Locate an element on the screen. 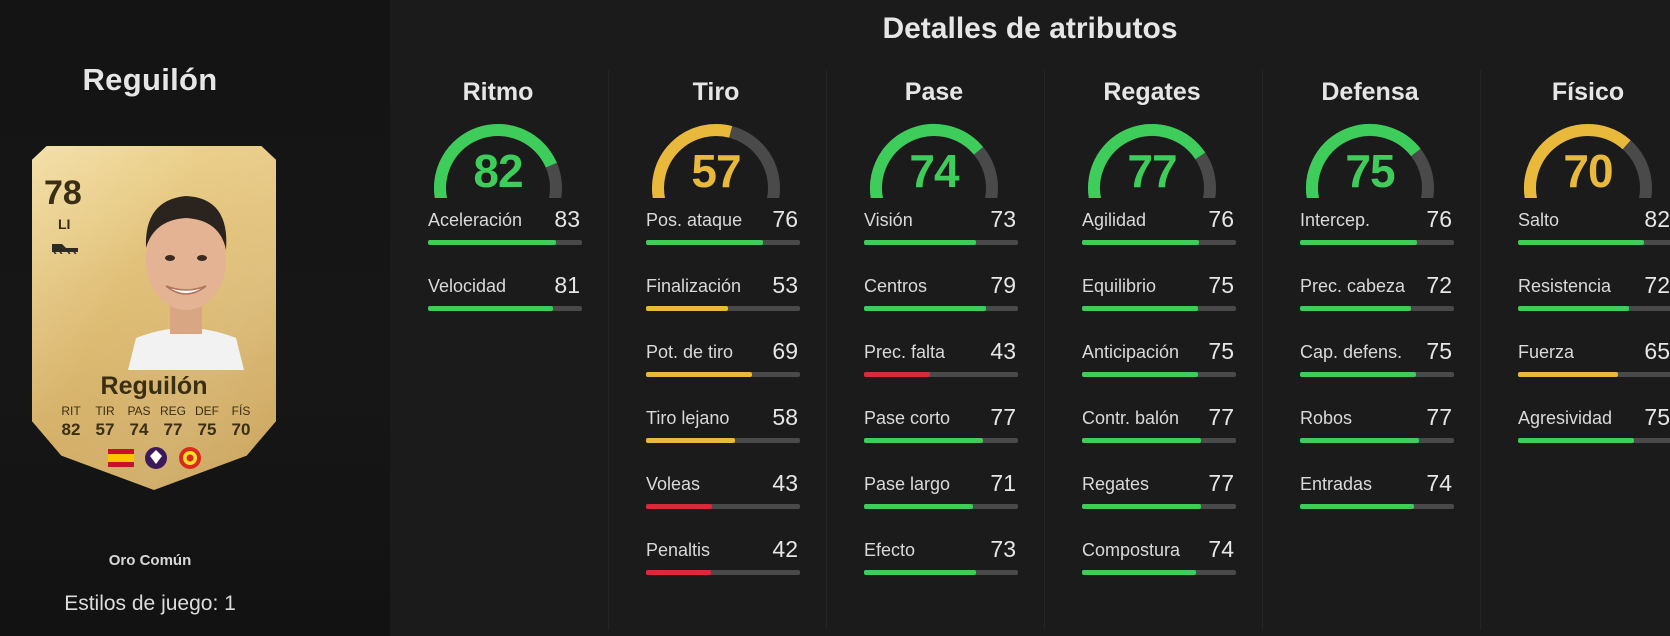  attribute-label: Anticipación is located at coordinates (1131, 352).